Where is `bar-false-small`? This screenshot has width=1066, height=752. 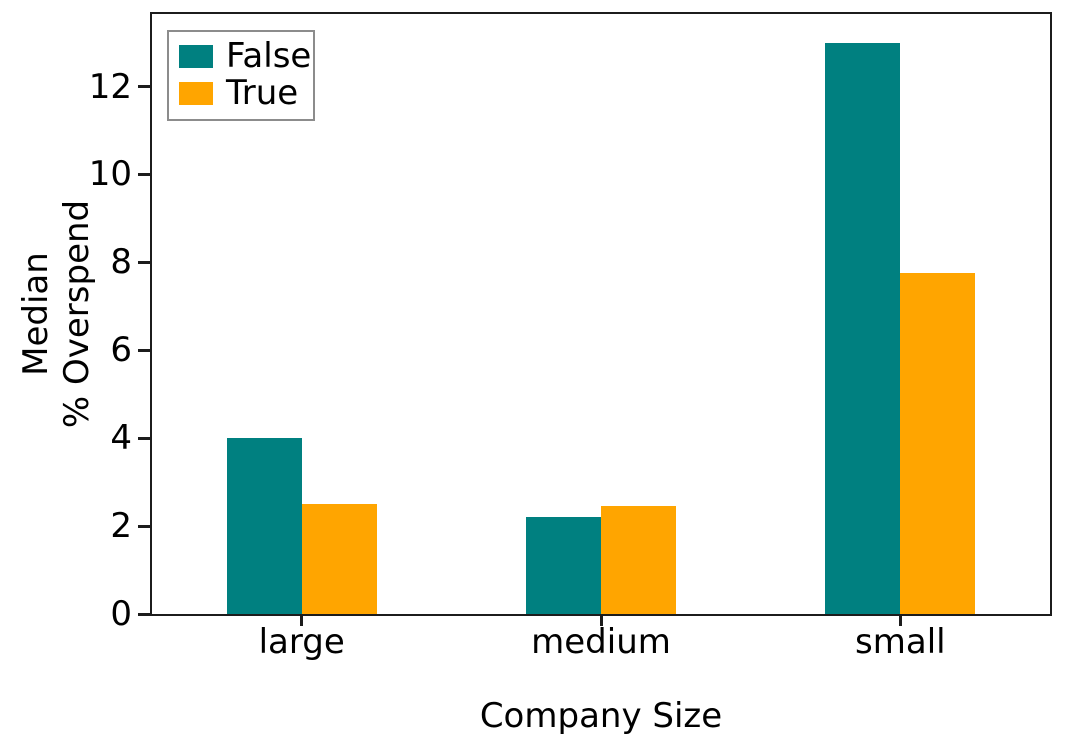 bar-false-small is located at coordinates (863, 328).